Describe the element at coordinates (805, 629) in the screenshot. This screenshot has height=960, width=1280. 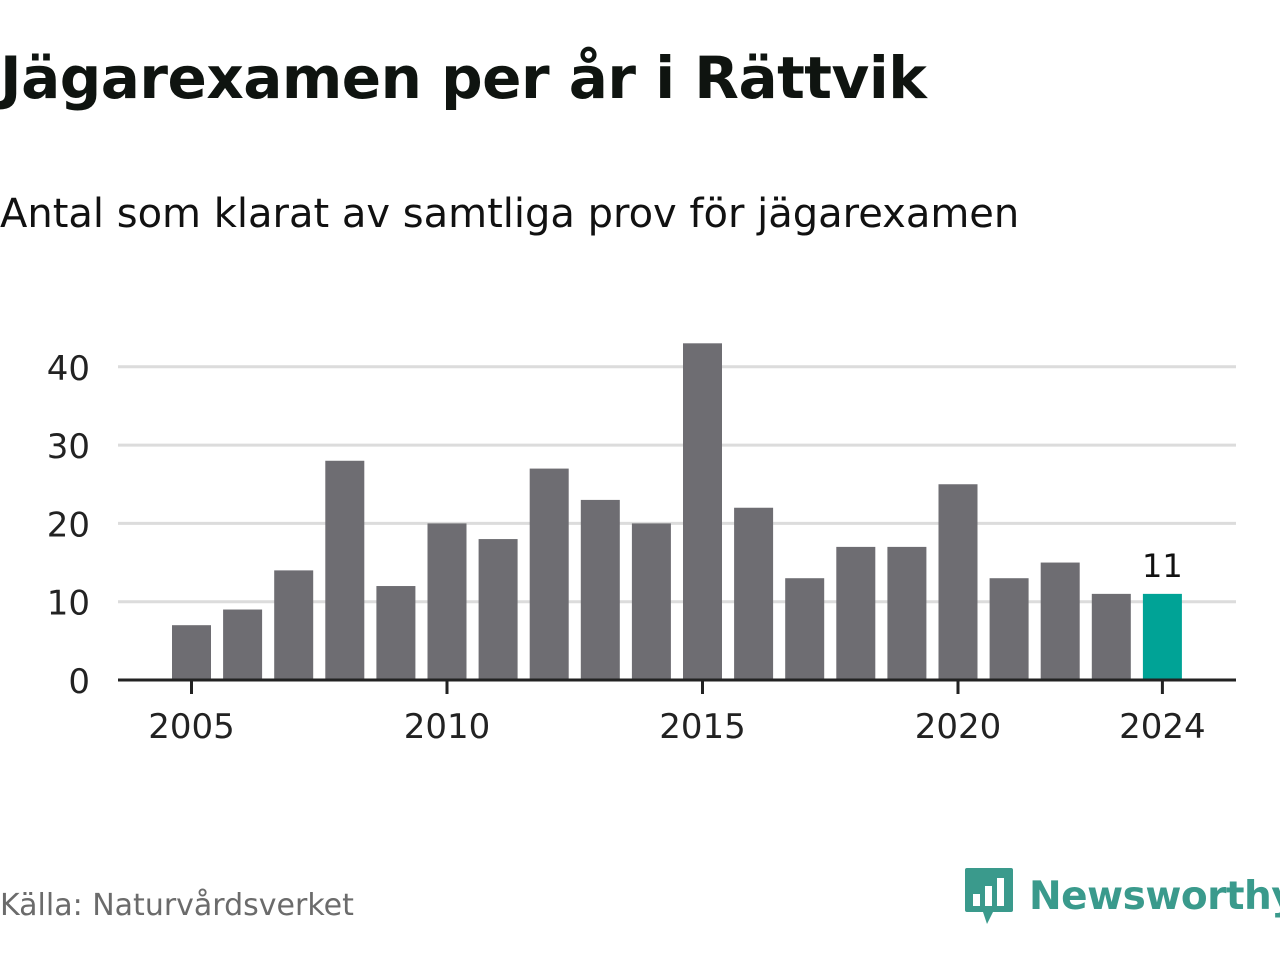
I see `bar-2017` at that location.